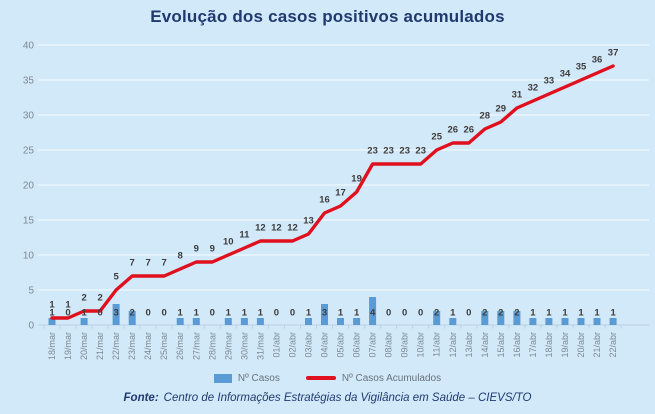 Image resolution: width=655 pixels, height=414 pixels. Describe the element at coordinates (212, 249) in the screenshot. I see `accumulated-value-label: 9` at that location.